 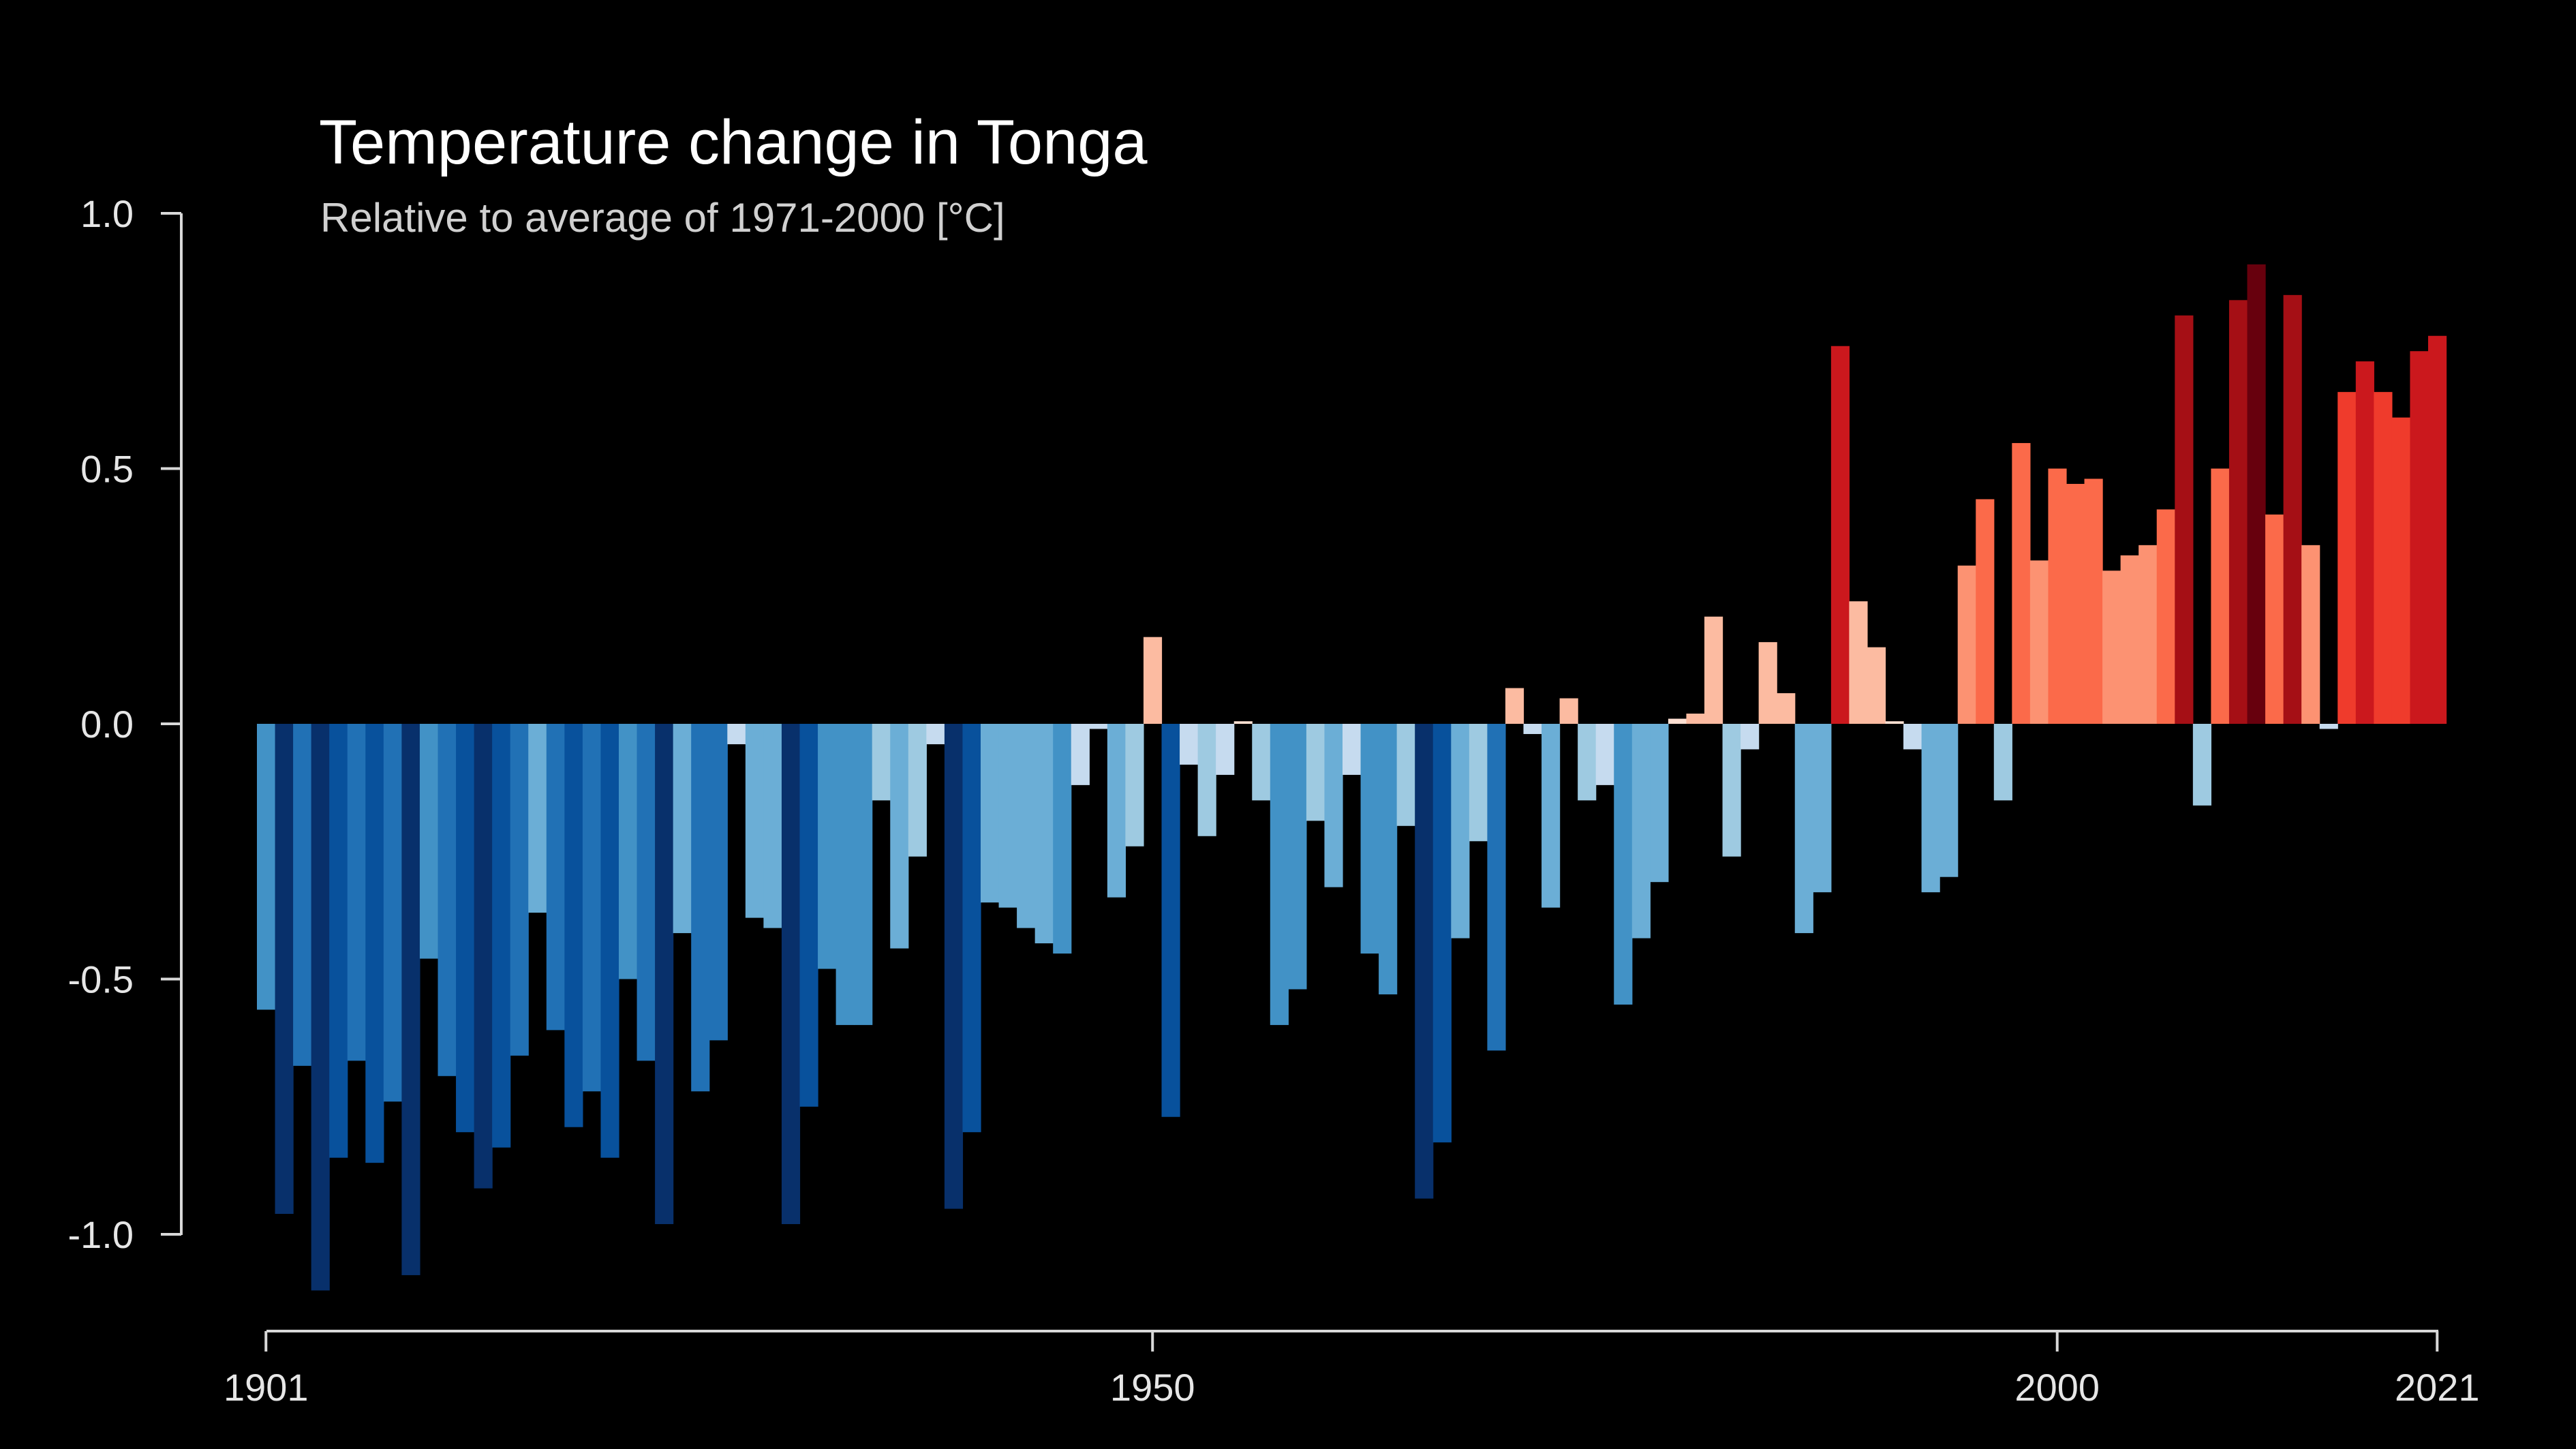 What do you see at coordinates (754, 821) in the screenshot?
I see `bar-1928` at bounding box center [754, 821].